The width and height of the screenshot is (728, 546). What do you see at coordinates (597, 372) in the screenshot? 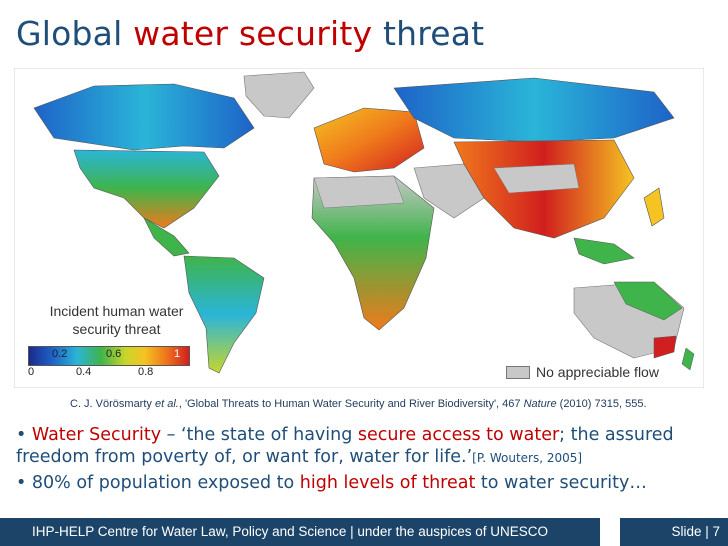
I see `no-flow-label: No appreciable flow` at bounding box center [597, 372].